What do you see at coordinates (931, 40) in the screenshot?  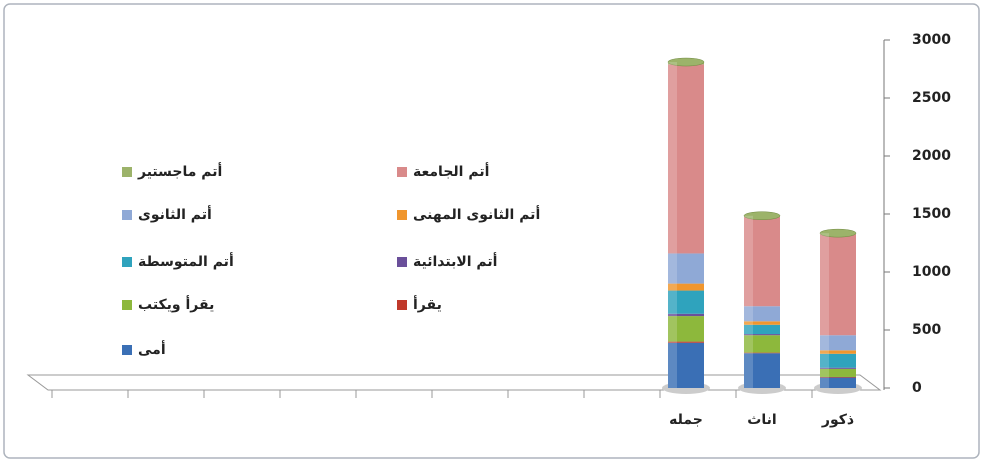 I see `y-tick-label: 3000` at bounding box center [931, 40].